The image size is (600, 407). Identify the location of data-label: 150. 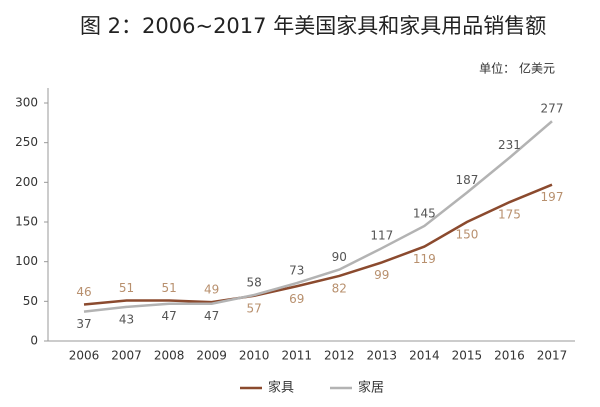
(466, 235).